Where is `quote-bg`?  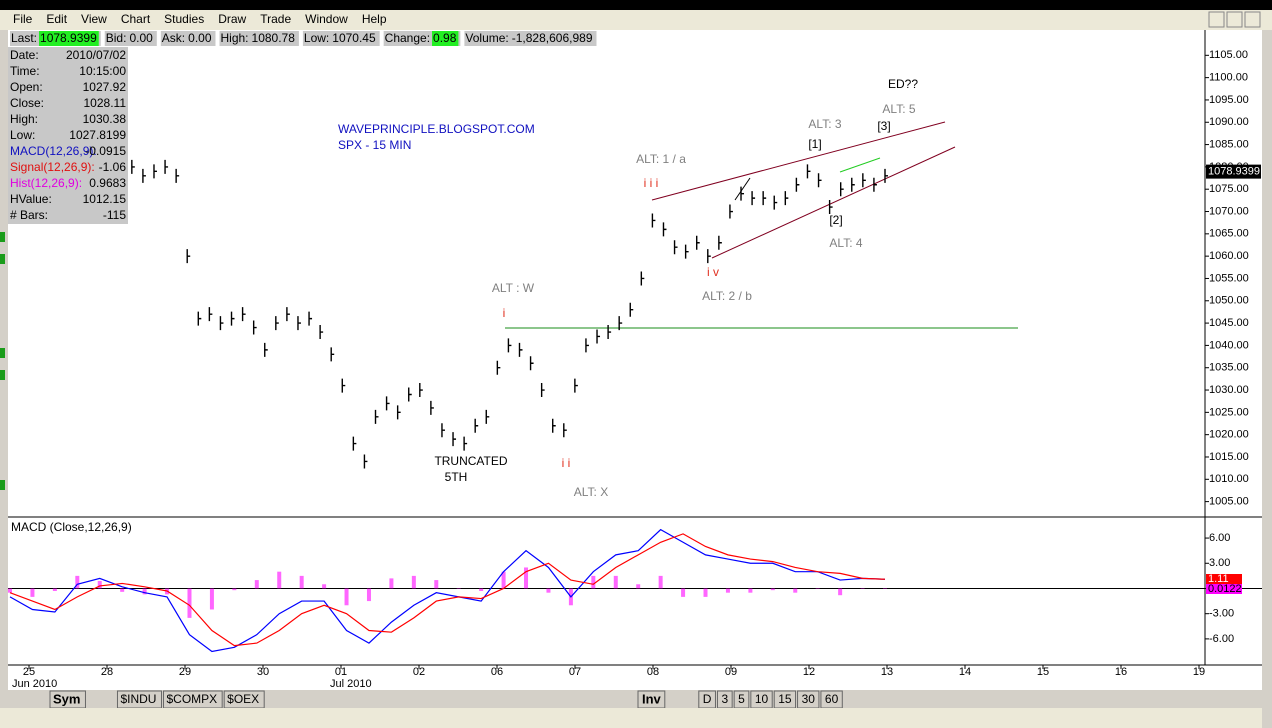
quote-bg is located at coordinates (259, 38).